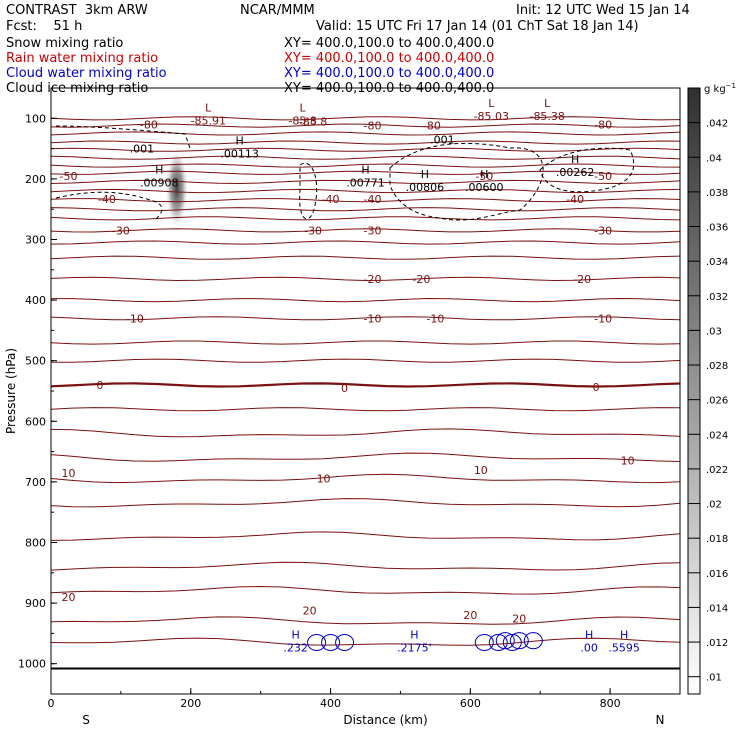 The image size is (740, 740). What do you see at coordinates (491, 116) in the screenshot?
I see `extremum-value: -85.03` at bounding box center [491, 116].